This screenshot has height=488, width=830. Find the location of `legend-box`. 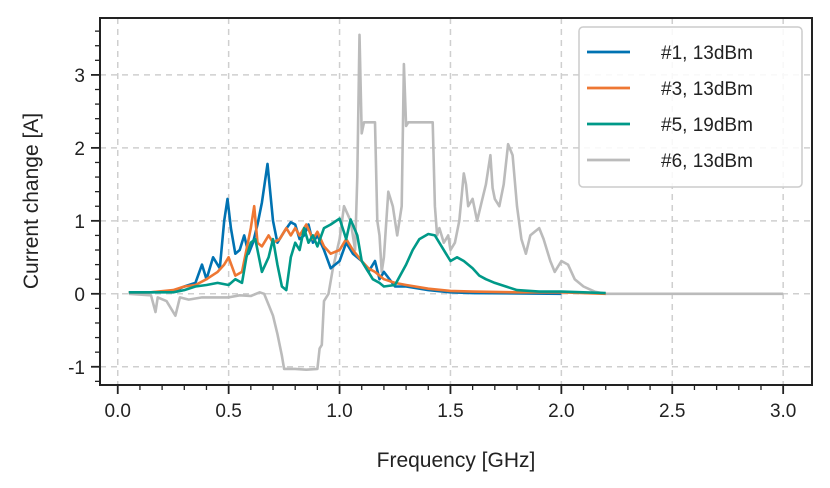

legend-box is located at coordinates (690, 107).